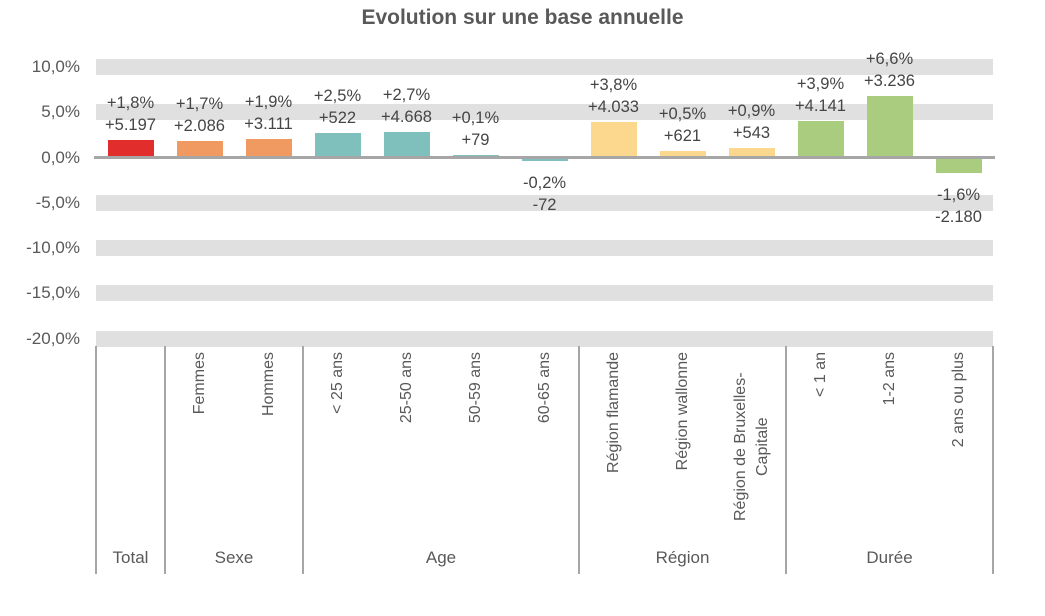  Describe the element at coordinates (53, 338) in the screenshot. I see `y-axis-tick-label: -20,0%` at that location.